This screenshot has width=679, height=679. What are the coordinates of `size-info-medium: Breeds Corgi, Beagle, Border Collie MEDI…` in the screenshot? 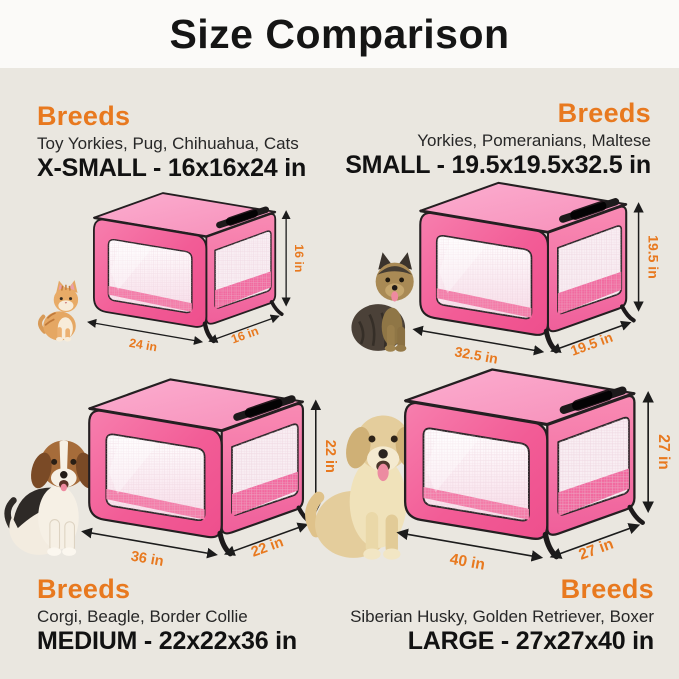 It's located at (167, 614).